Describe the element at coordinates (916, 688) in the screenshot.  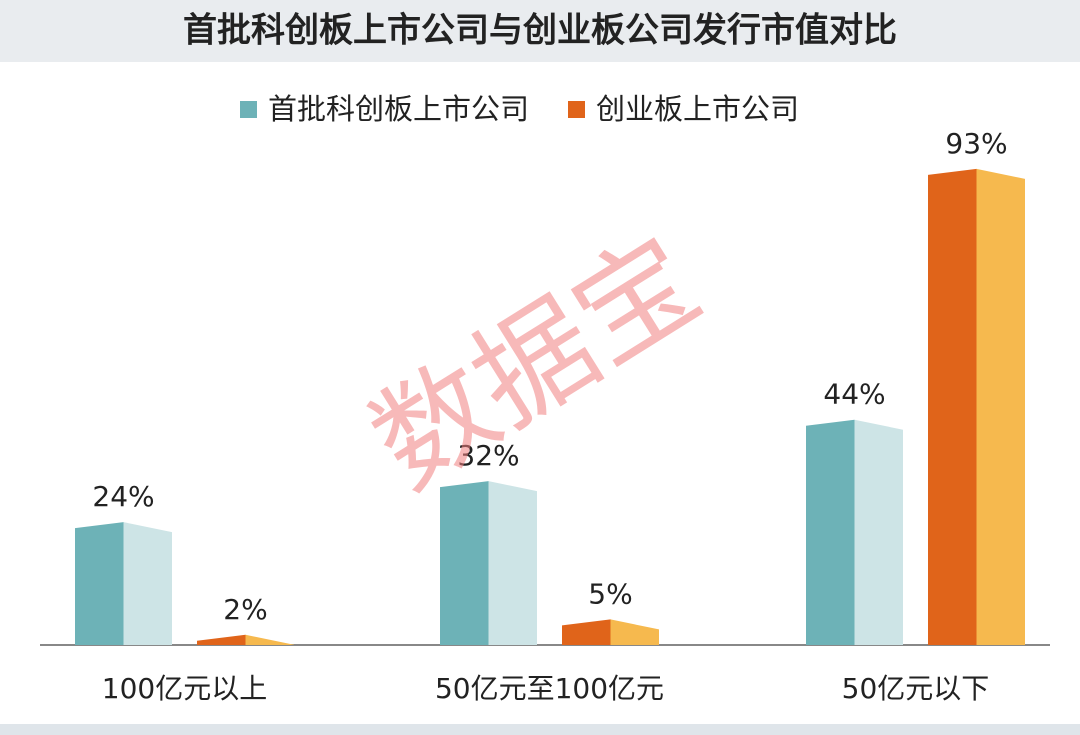
I see `x-tick-label: 50亿元以下` at that location.